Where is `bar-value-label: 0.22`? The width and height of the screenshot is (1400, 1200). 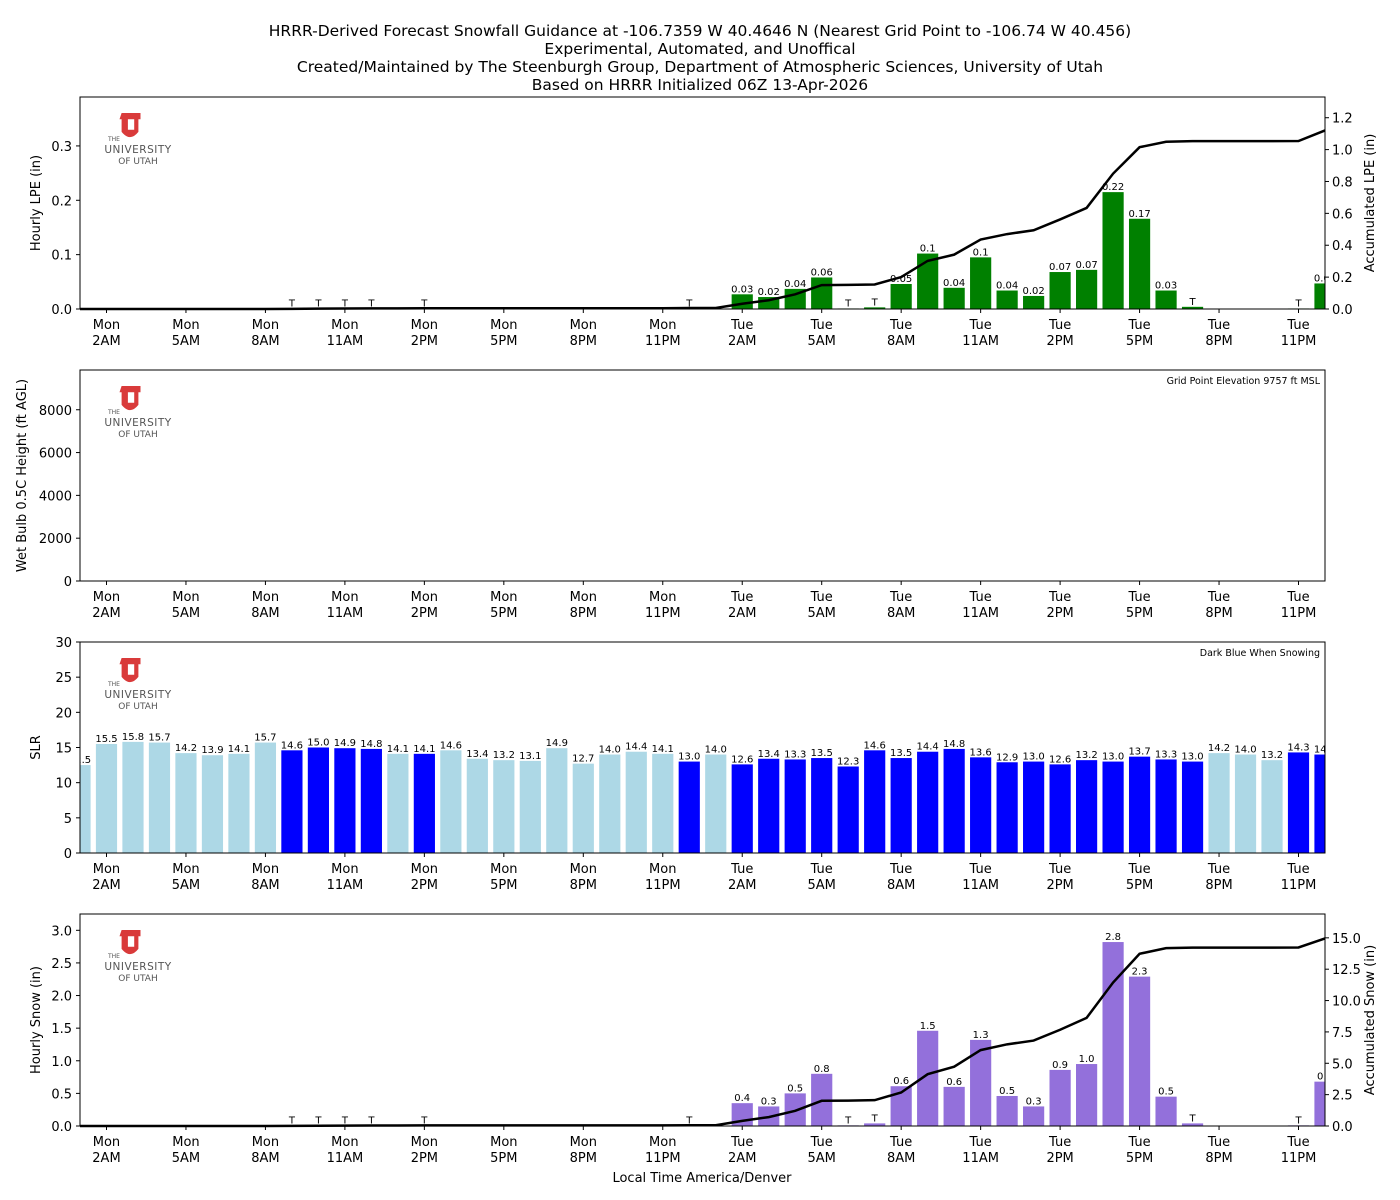
bar-value-label: 0.22 is located at coordinates (1113, 187).